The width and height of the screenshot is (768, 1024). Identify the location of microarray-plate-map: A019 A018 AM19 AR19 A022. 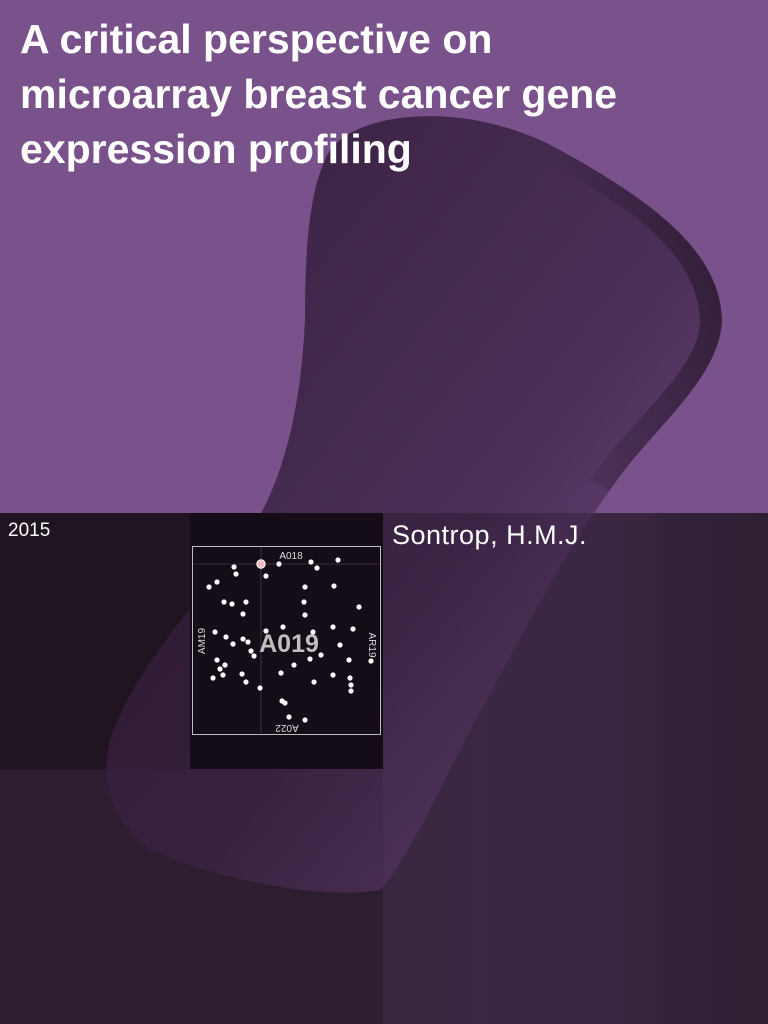
(287, 641).